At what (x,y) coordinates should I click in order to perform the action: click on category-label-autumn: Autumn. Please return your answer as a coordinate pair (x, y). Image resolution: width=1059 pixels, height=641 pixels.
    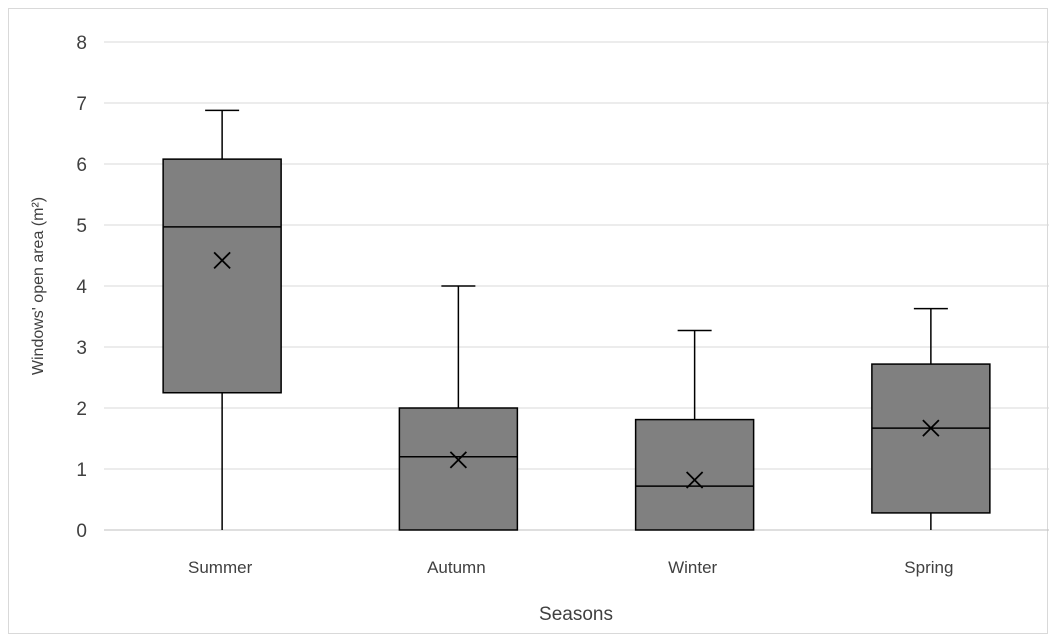
    Looking at the image, I should click on (456, 567).